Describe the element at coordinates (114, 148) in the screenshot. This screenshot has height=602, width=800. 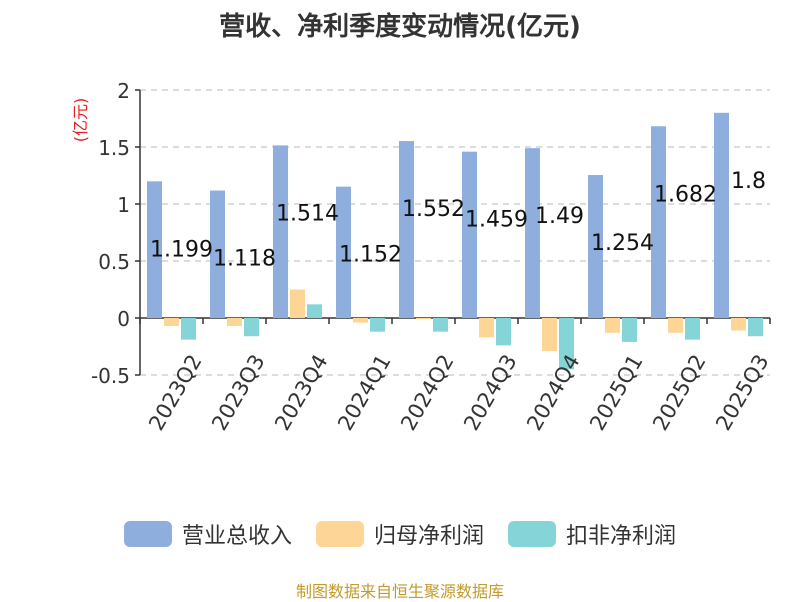
I see `y-tick-label: 1.5` at that location.